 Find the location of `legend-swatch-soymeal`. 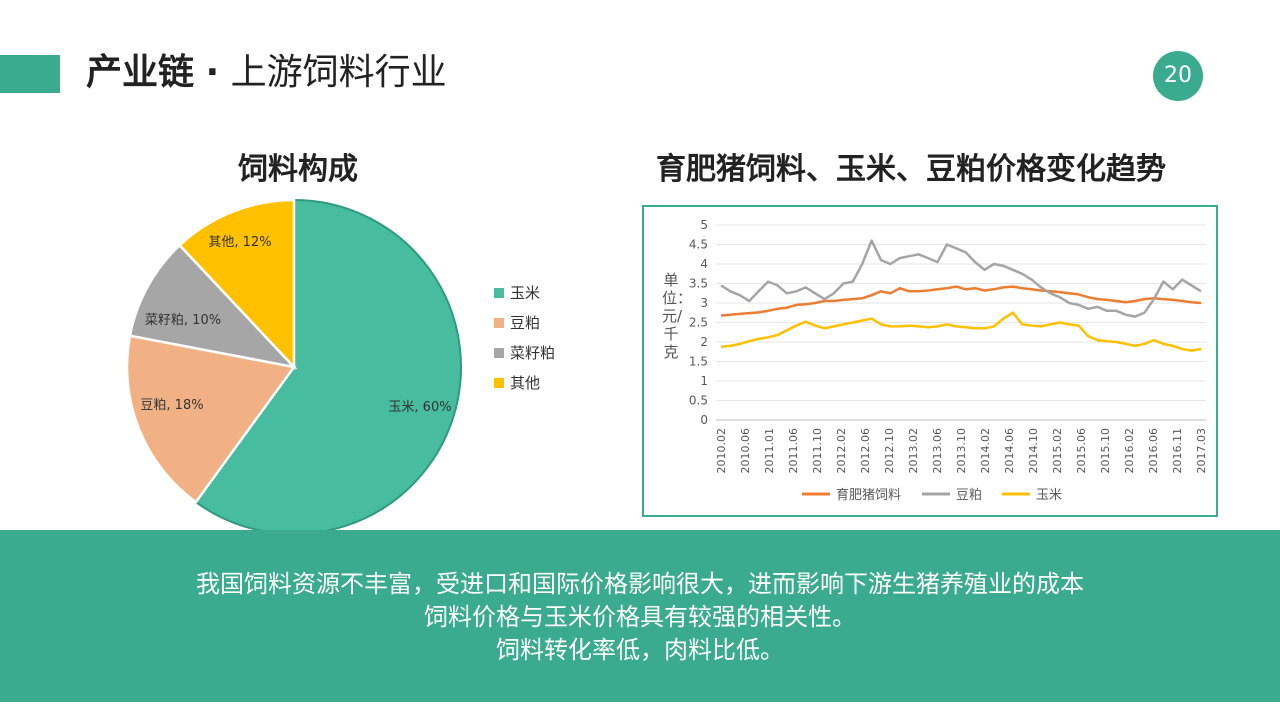

legend-swatch-soymeal is located at coordinates (499, 323).